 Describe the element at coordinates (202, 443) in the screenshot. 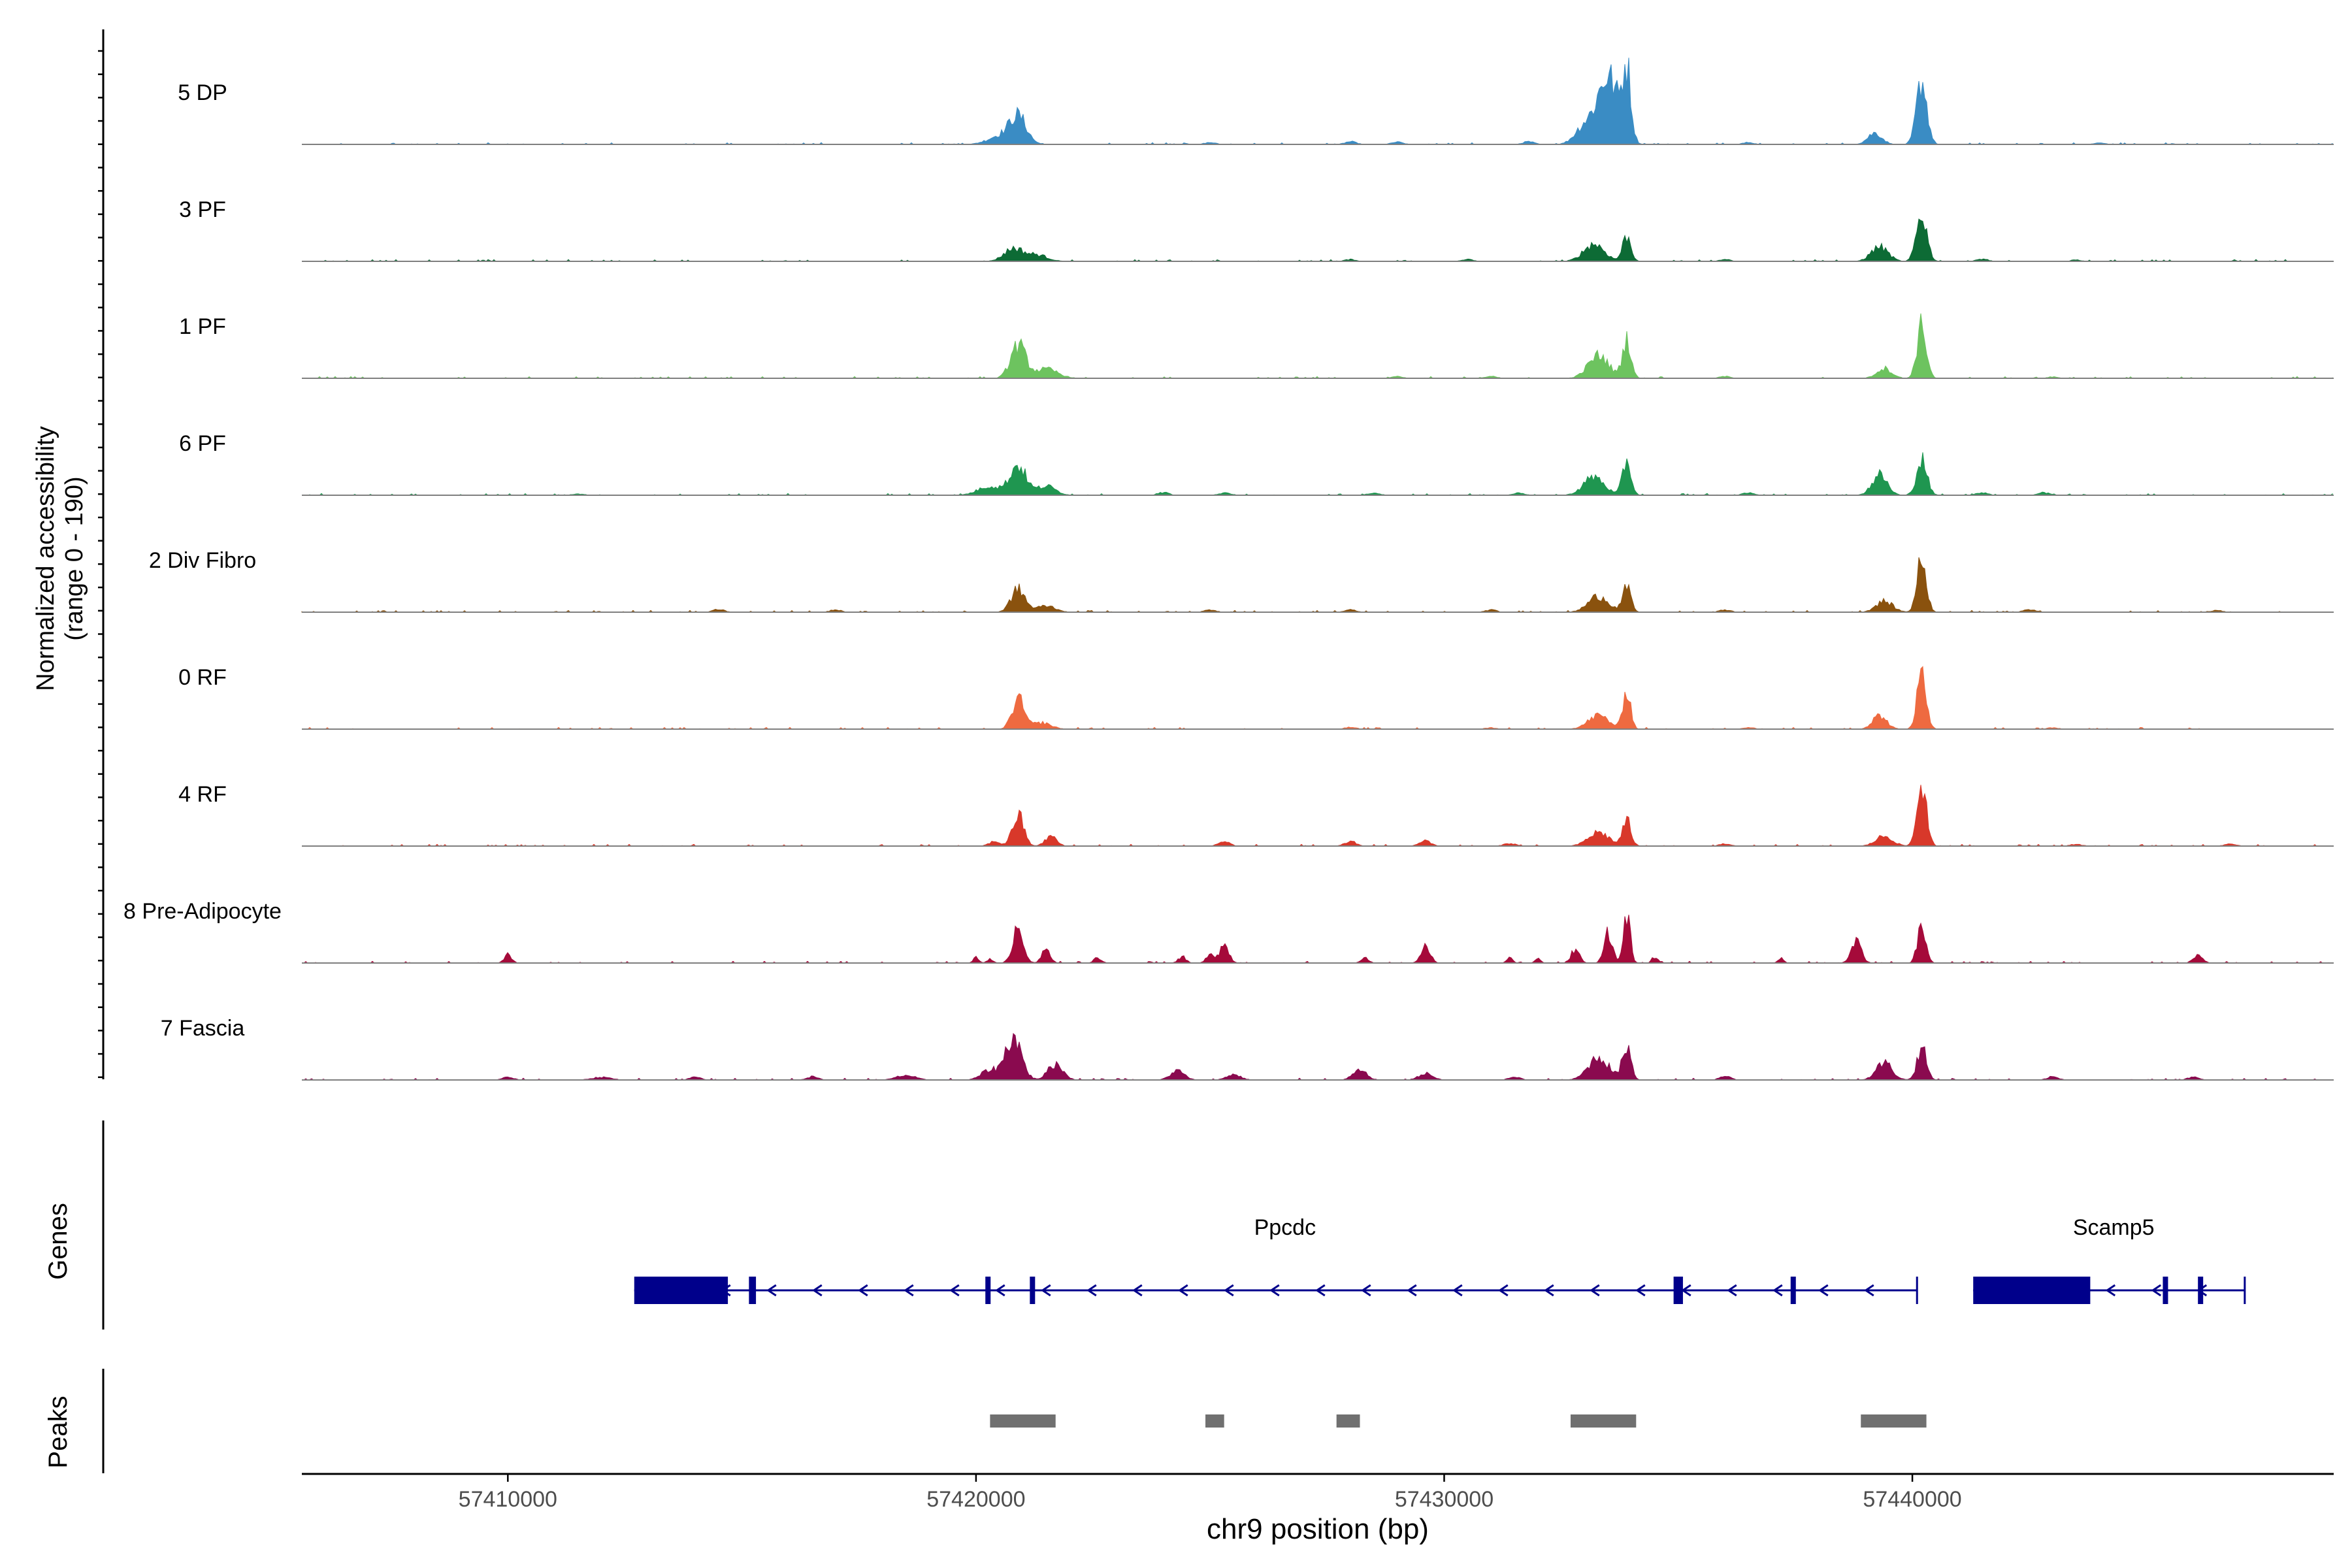

I see `track-label: 6 PF` at that location.